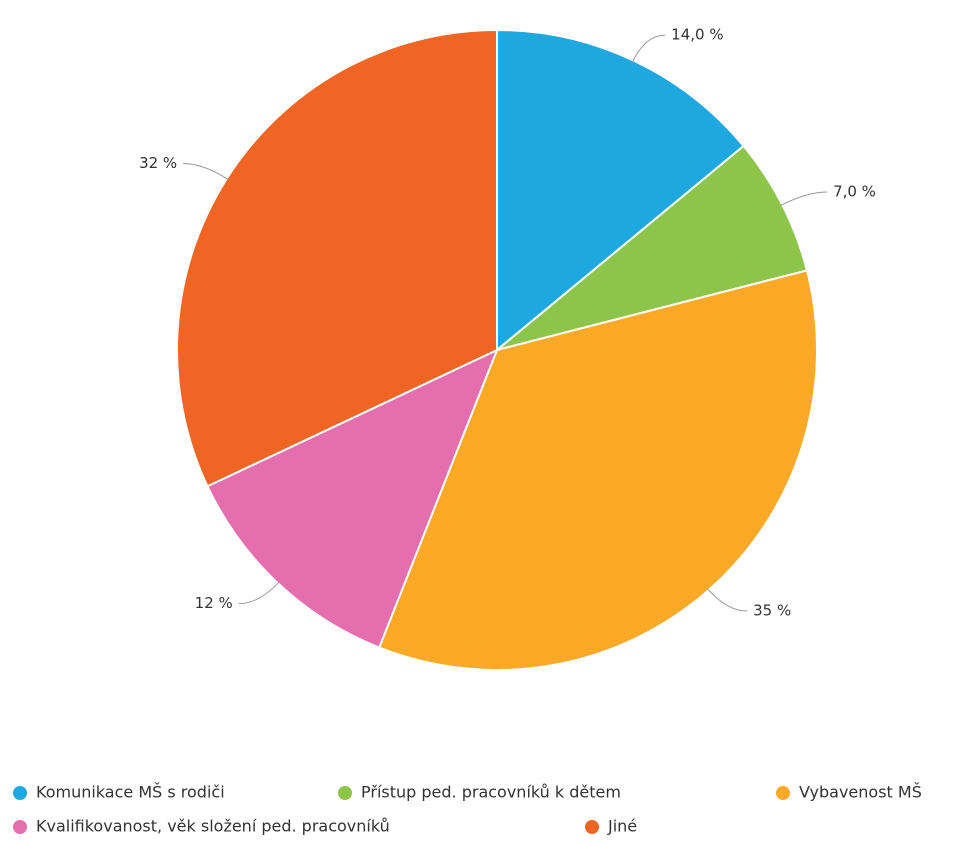  What do you see at coordinates (772, 611) in the screenshot?
I see `data-label: 35 %` at bounding box center [772, 611].